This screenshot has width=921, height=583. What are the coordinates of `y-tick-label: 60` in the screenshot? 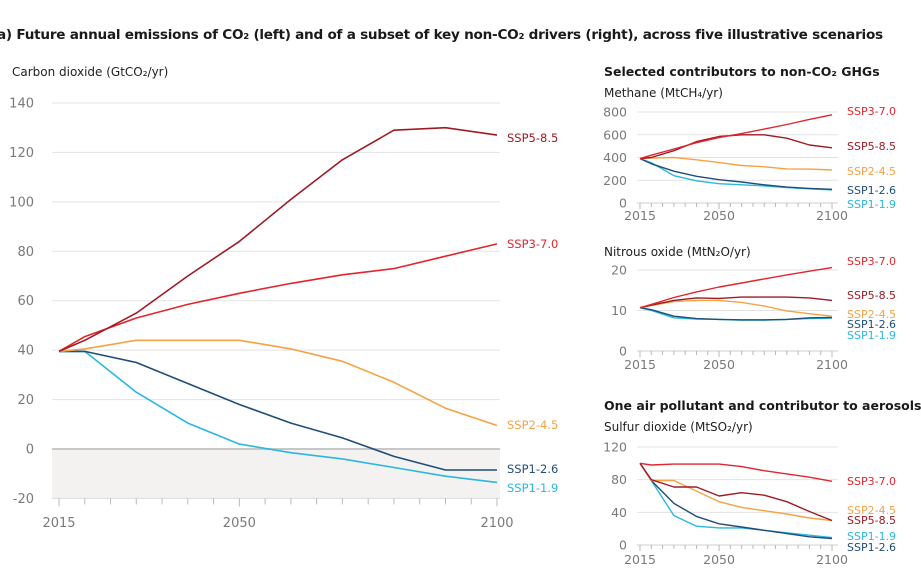 It's located at (25, 301).